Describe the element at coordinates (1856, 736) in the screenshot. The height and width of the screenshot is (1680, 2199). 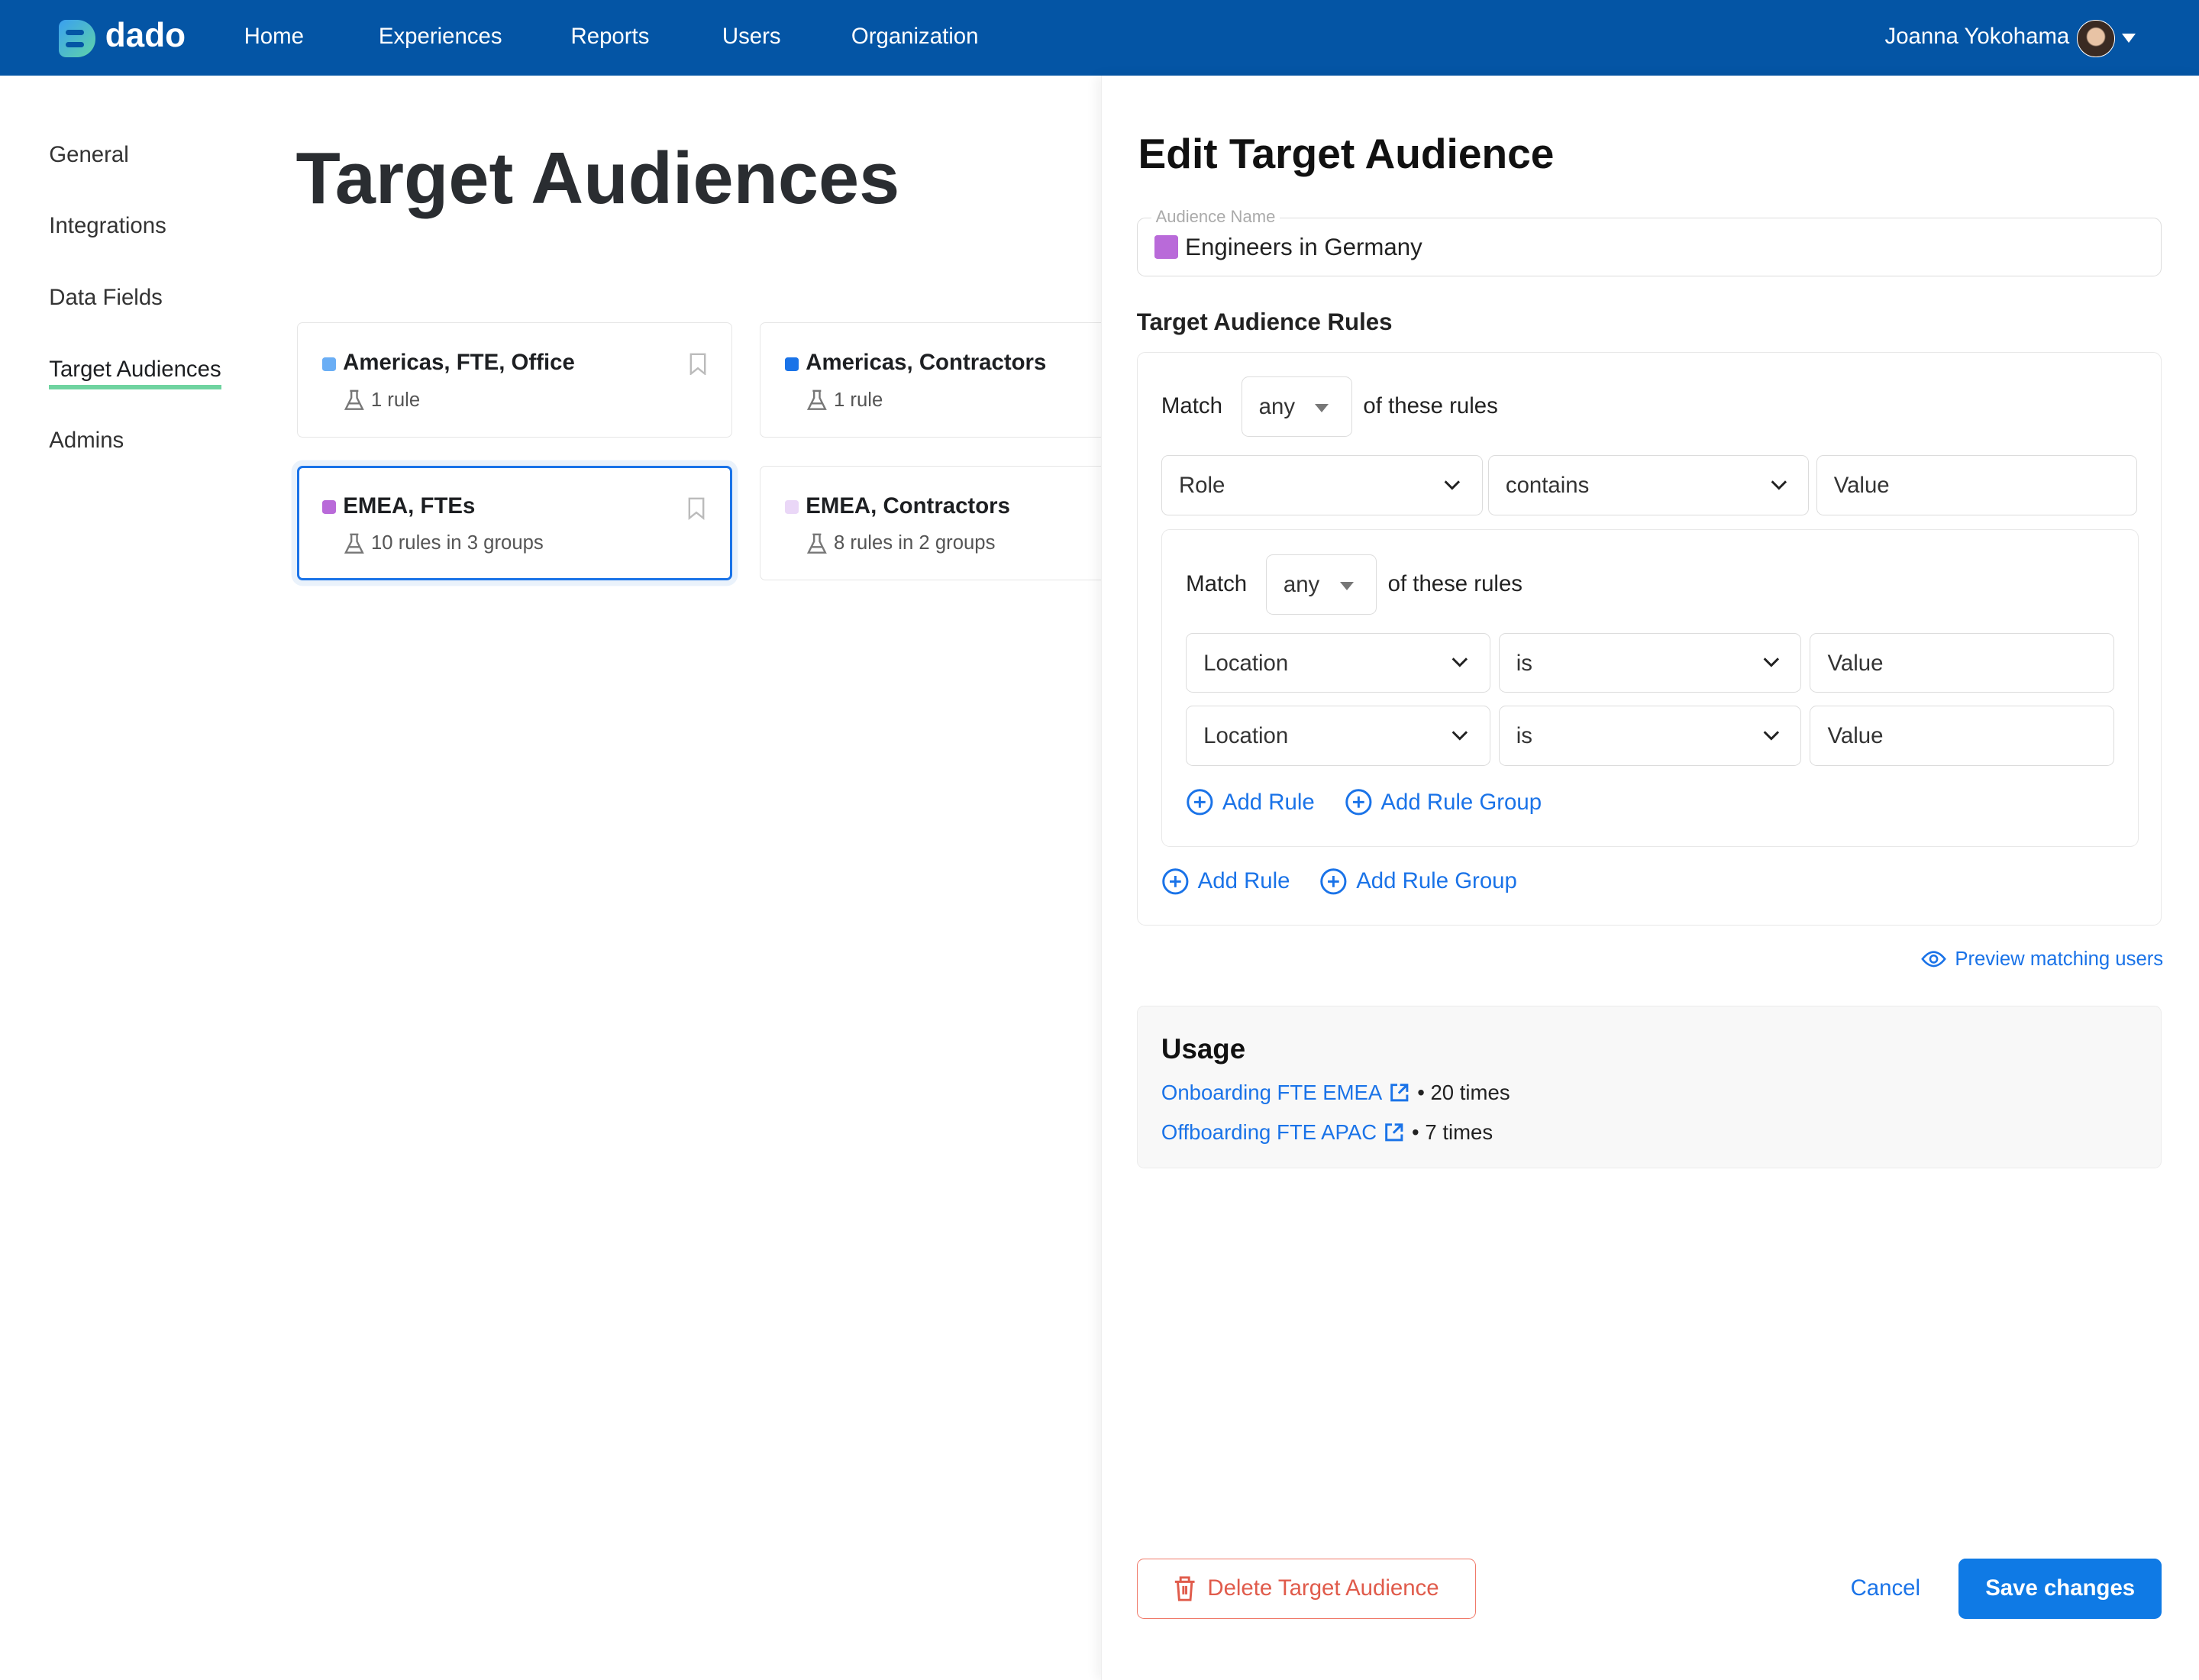
I see `value-text: Value` at that location.